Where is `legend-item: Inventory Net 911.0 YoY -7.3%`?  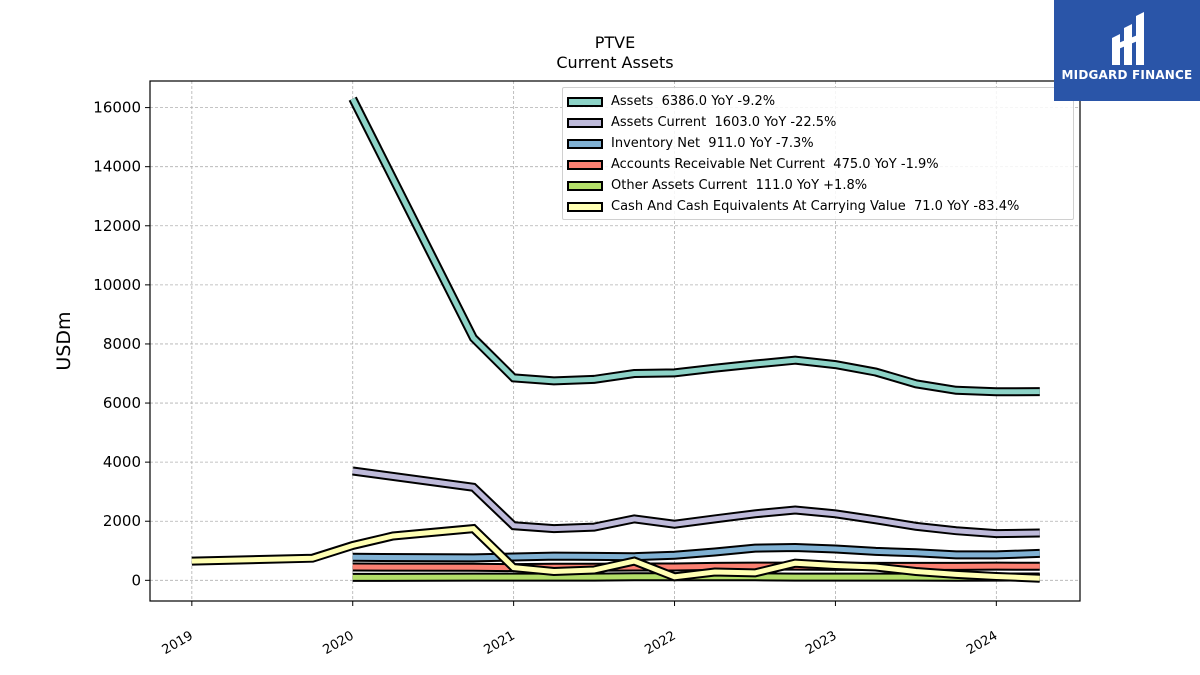 legend-item: Inventory Net 911.0 YoY -7.3% is located at coordinates (690, 143).